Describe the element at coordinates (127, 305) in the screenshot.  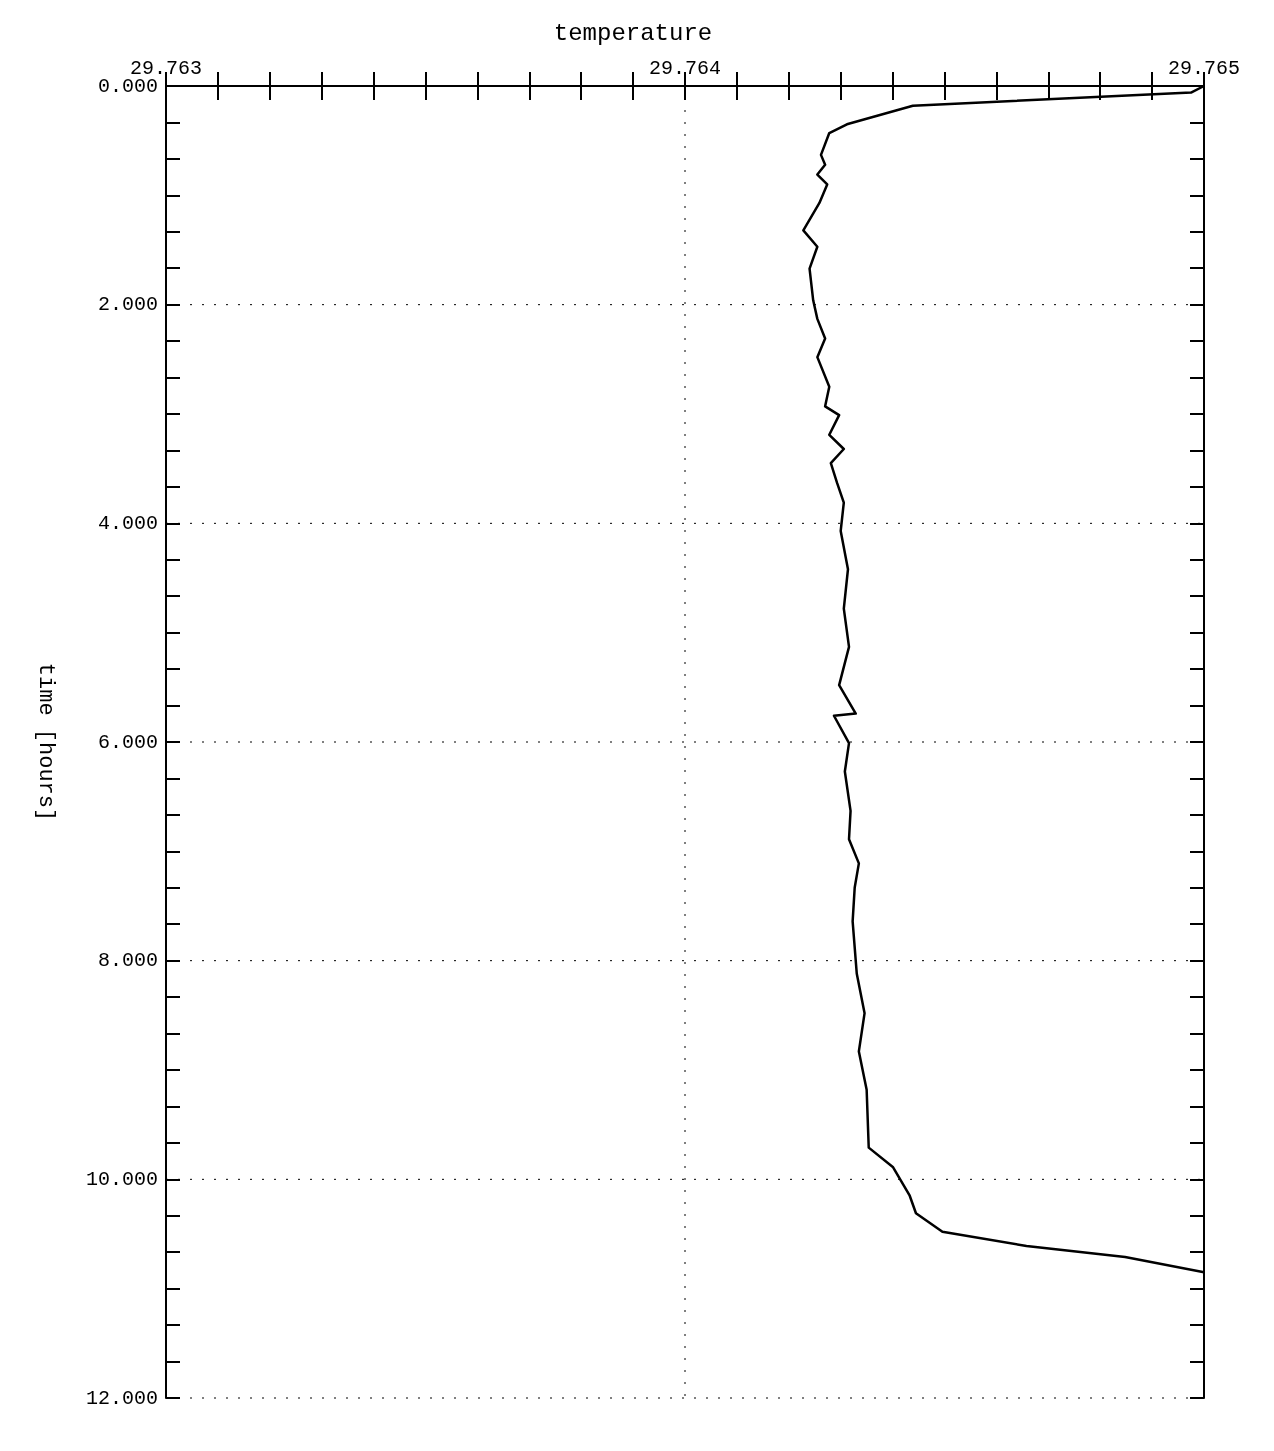
I see `y-tick-label: 2.000` at that location.